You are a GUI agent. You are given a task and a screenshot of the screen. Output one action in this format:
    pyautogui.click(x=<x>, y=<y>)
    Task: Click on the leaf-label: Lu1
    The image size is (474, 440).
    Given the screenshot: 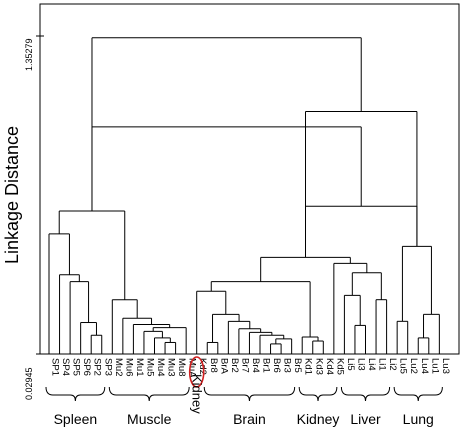 What is the action you would take?
    pyautogui.click(x=434, y=366)
    